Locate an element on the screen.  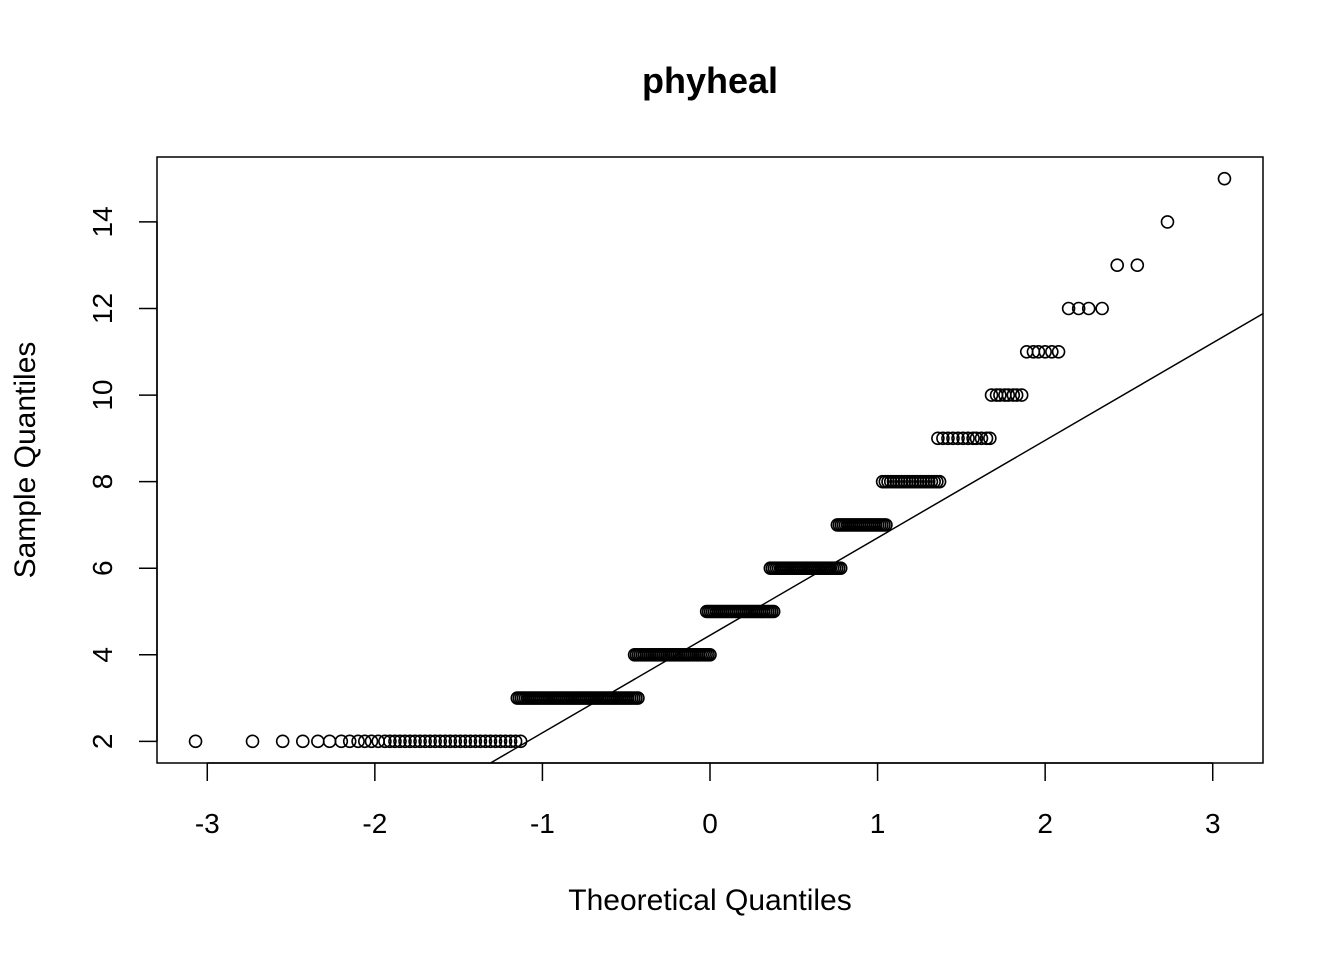
y-tick-label: 2 is located at coordinates (102, 742).